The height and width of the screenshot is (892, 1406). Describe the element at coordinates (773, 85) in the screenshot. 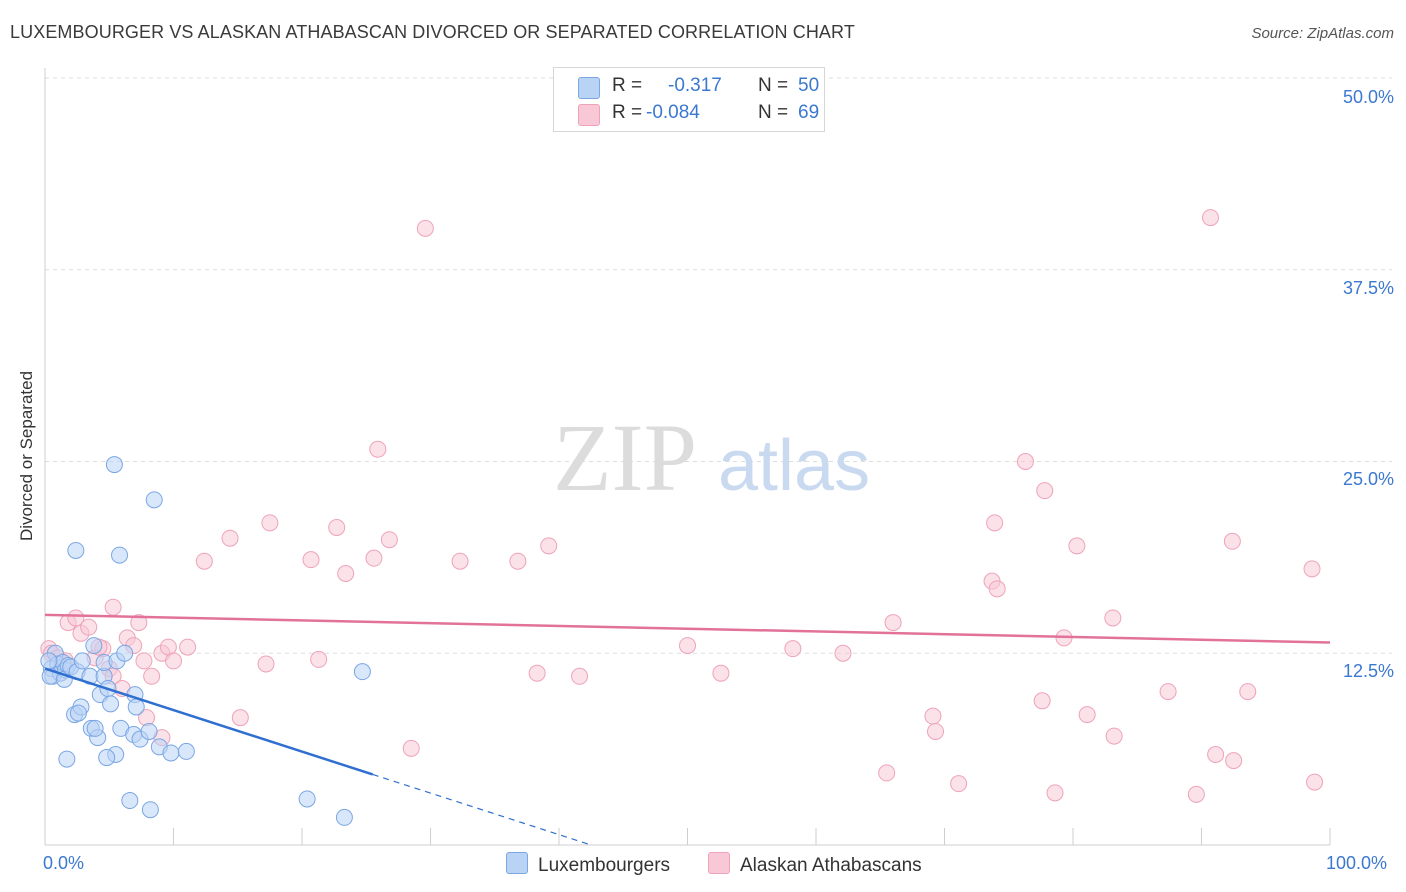

I see `n-label: N =` at that location.